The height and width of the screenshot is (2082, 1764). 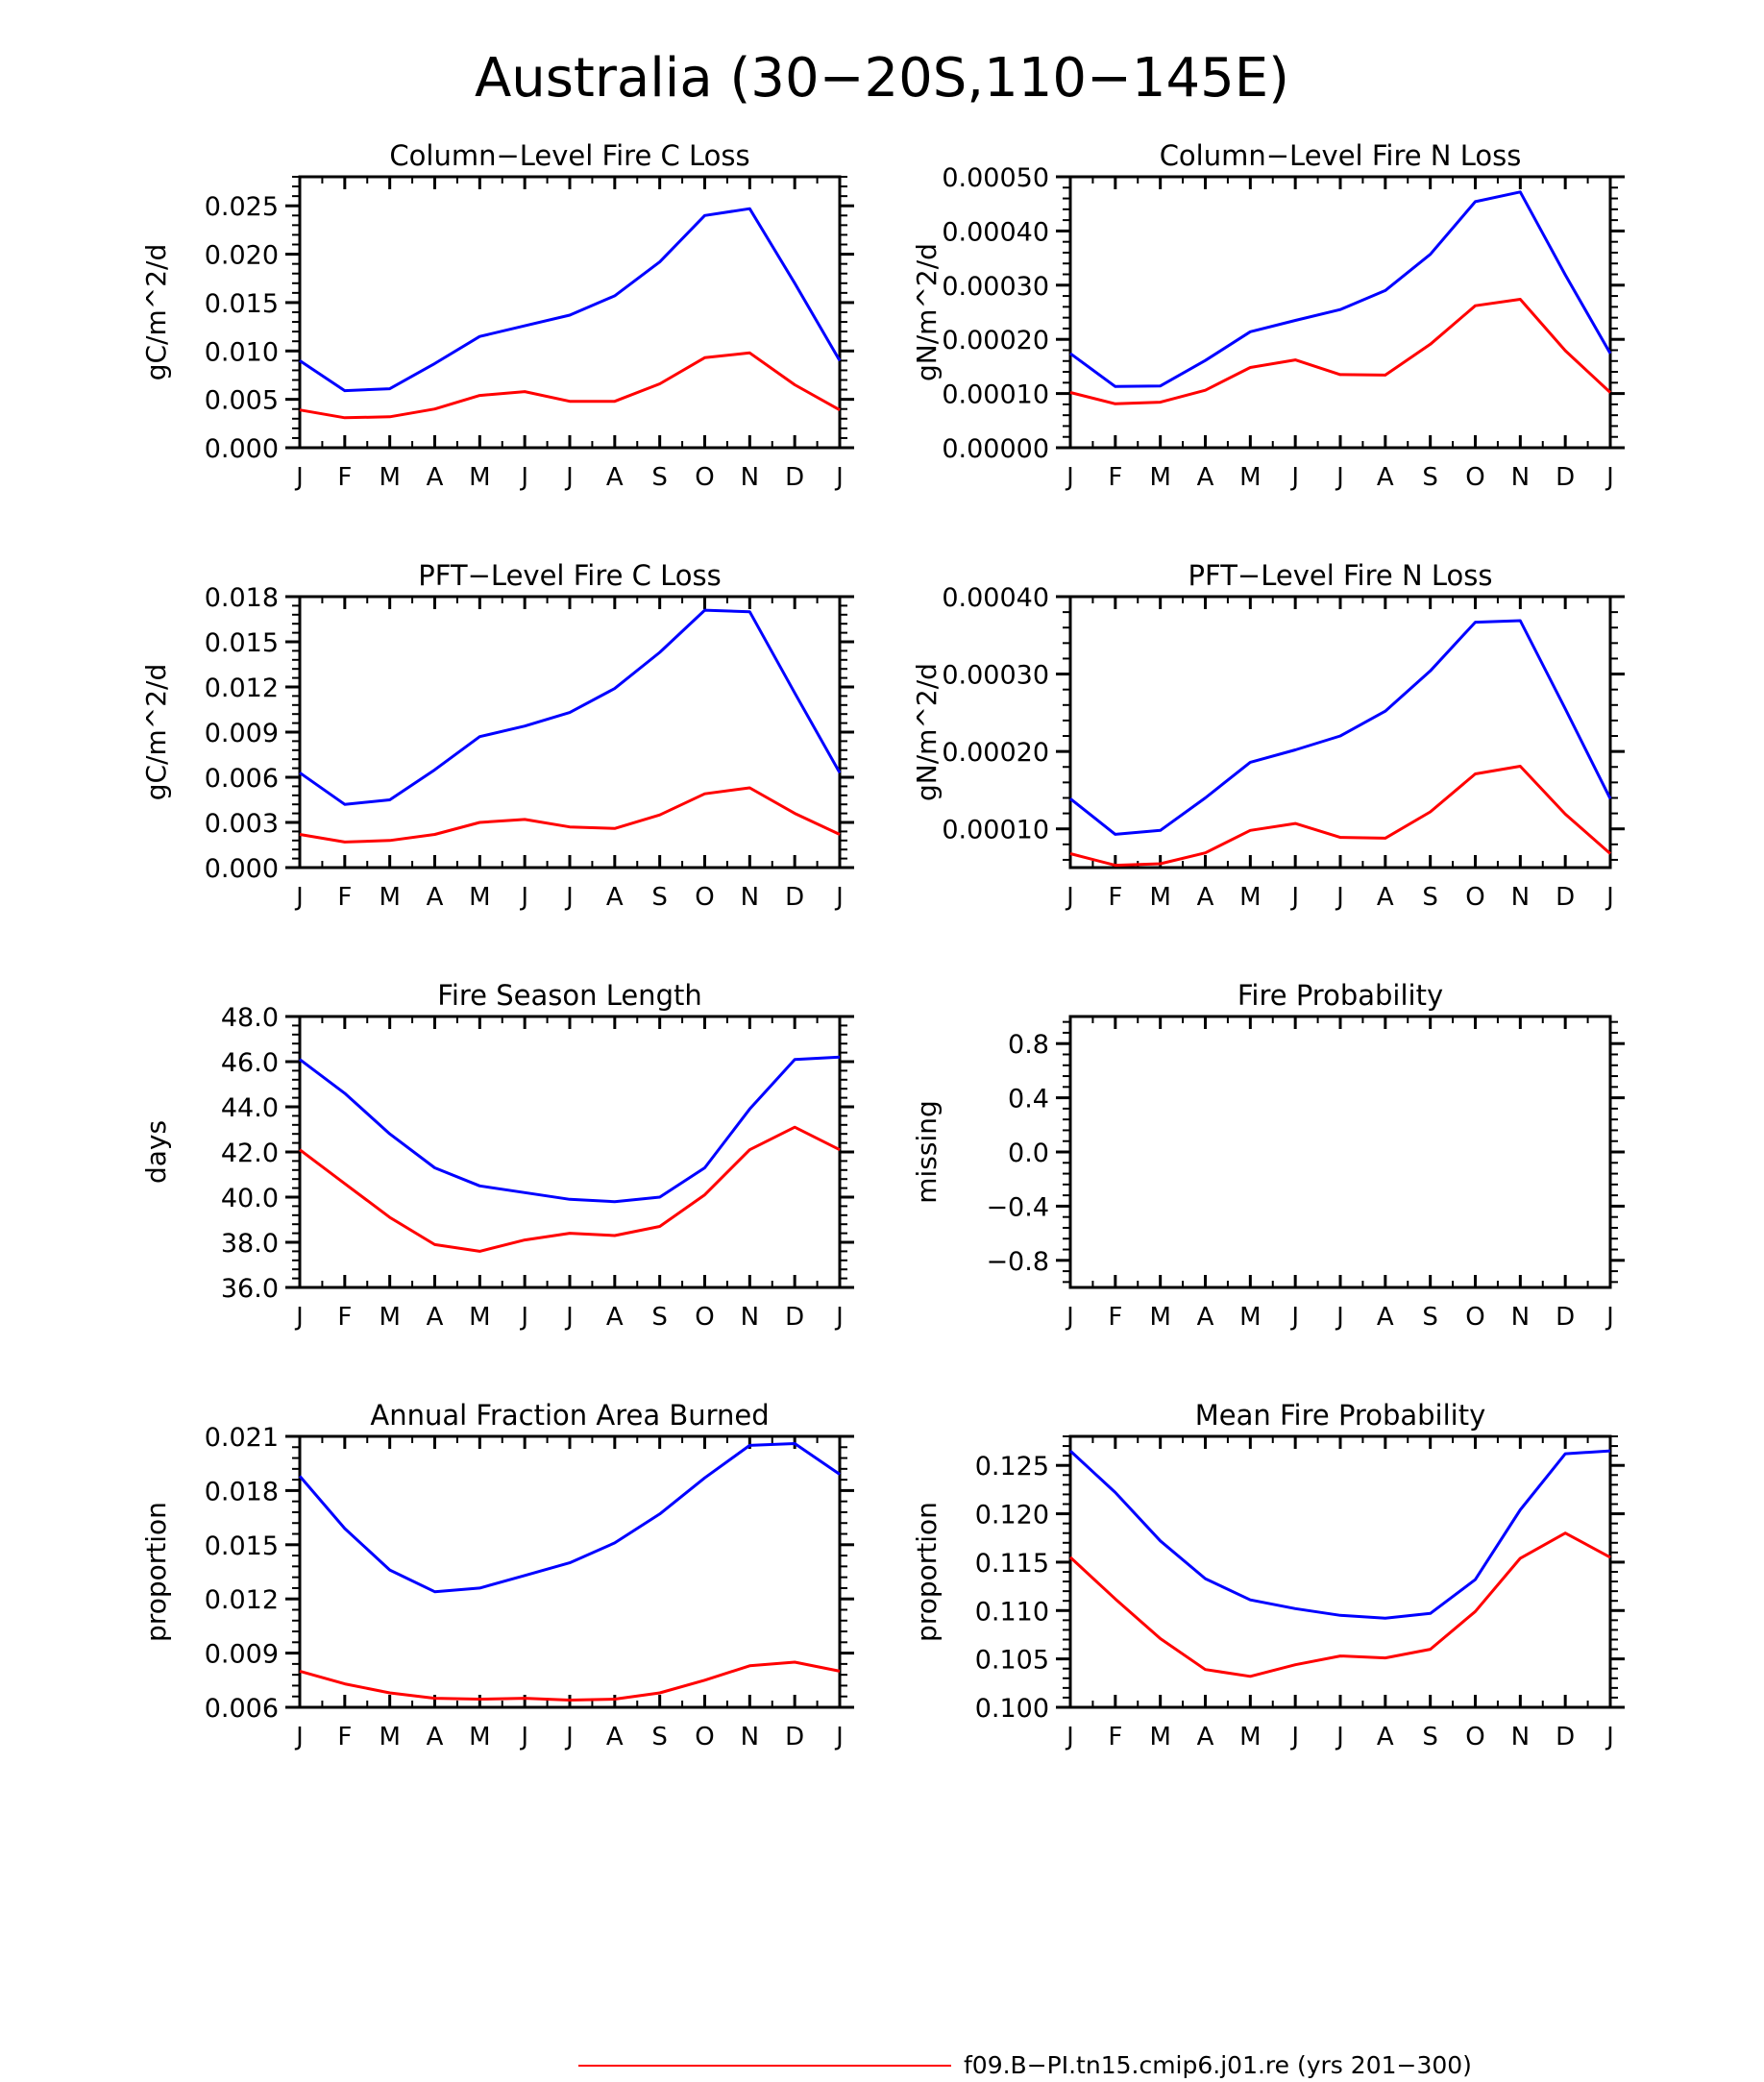 What do you see at coordinates (1340, 1415) in the screenshot?
I see `chart-title: Mean Fire Probability` at bounding box center [1340, 1415].